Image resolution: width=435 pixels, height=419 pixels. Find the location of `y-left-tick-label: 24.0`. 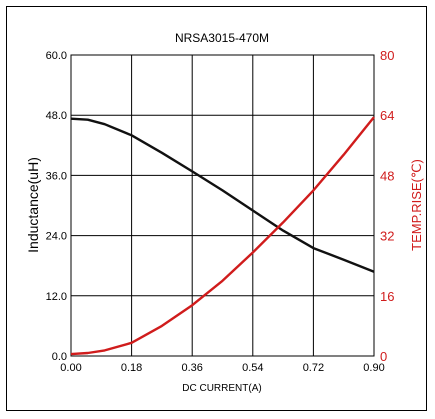

y-left-tick-label: 24.0 is located at coordinates (56, 237).